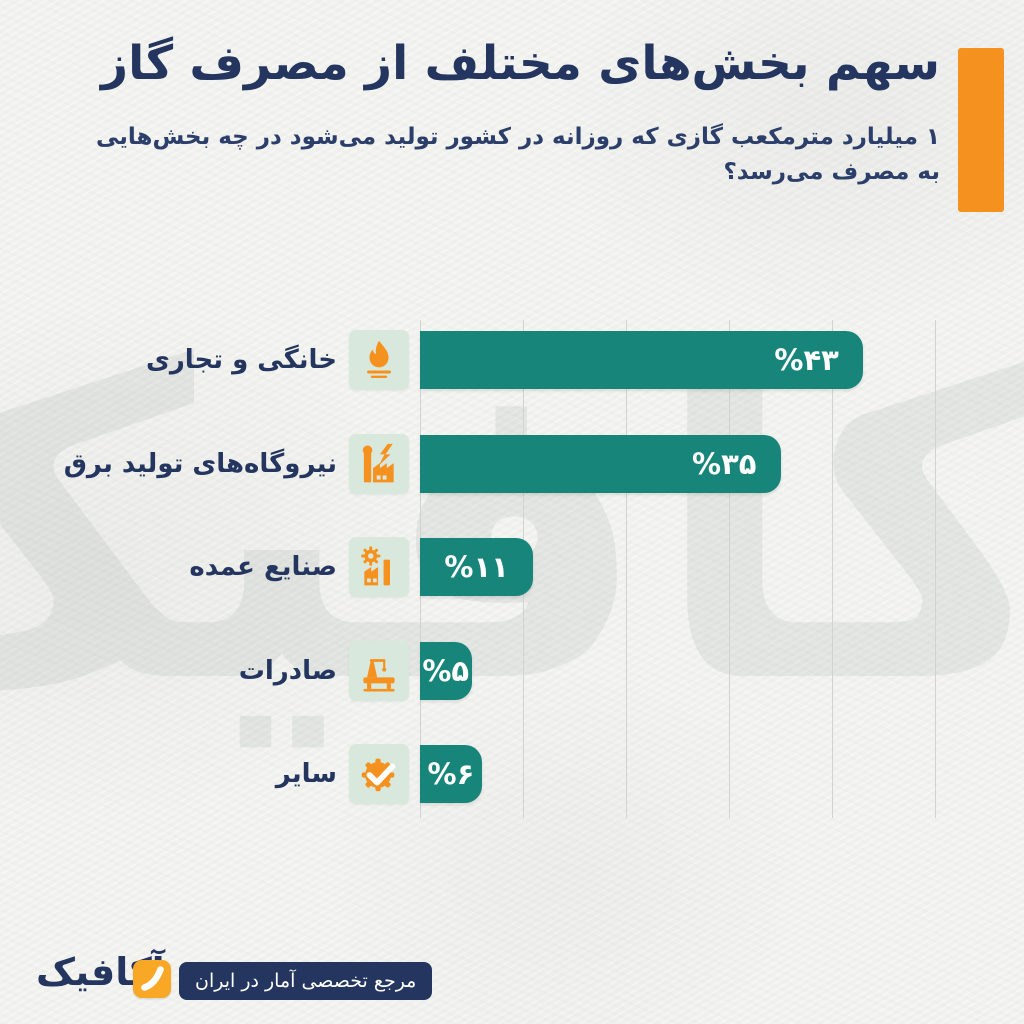 The image size is (1024, 1024). Describe the element at coordinates (379, 360) in the screenshot. I see `gas-flame-icon` at that location.